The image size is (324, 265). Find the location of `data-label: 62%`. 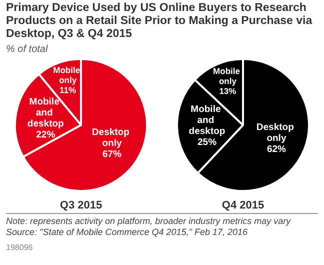

data-label: 62% is located at coordinates (276, 149).